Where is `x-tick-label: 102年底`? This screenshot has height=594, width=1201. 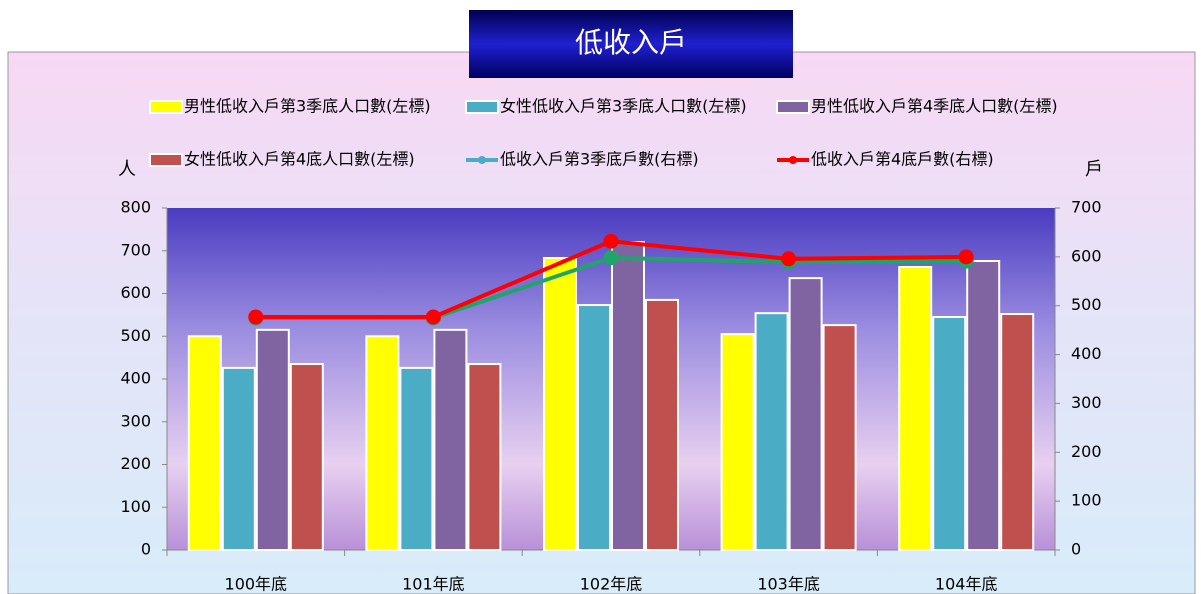
x-tick-label: 102年底 is located at coordinates (611, 584).